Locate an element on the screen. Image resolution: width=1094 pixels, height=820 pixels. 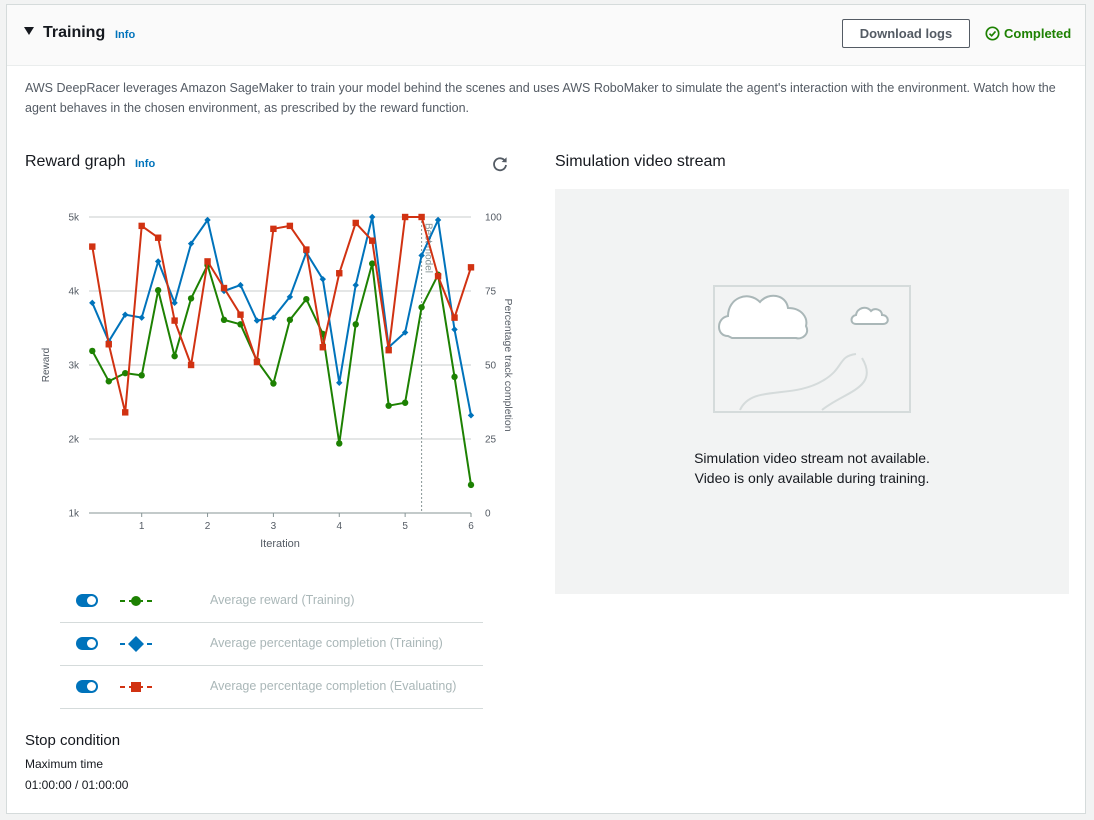
y2-tick-label: 50 is located at coordinates (491, 366).